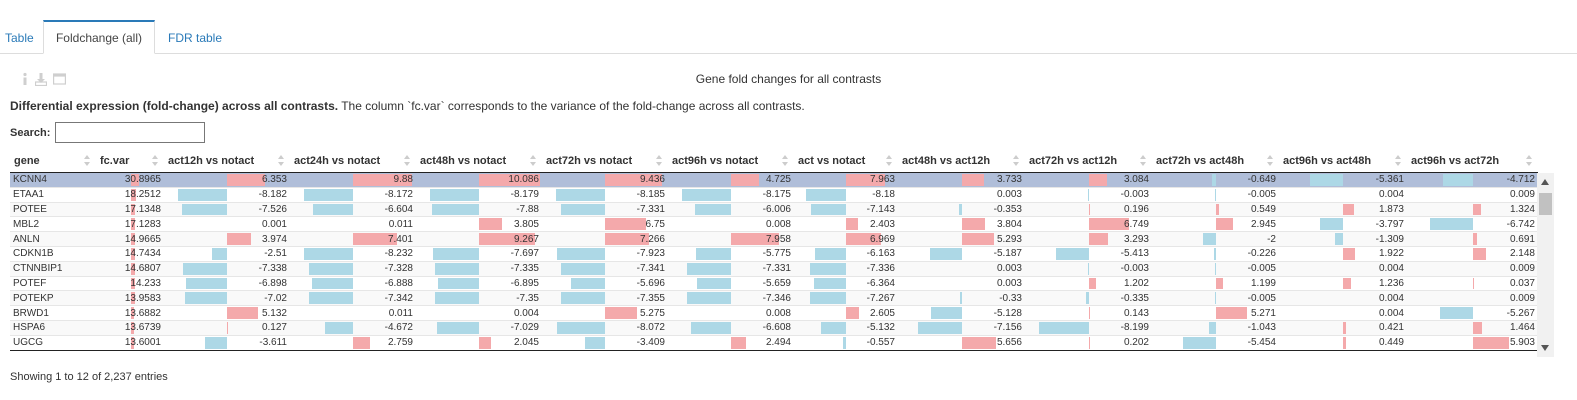  What do you see at coordinates (130, 132) in the screenshot?
I see `search-input` at bounding box center [130, 132].